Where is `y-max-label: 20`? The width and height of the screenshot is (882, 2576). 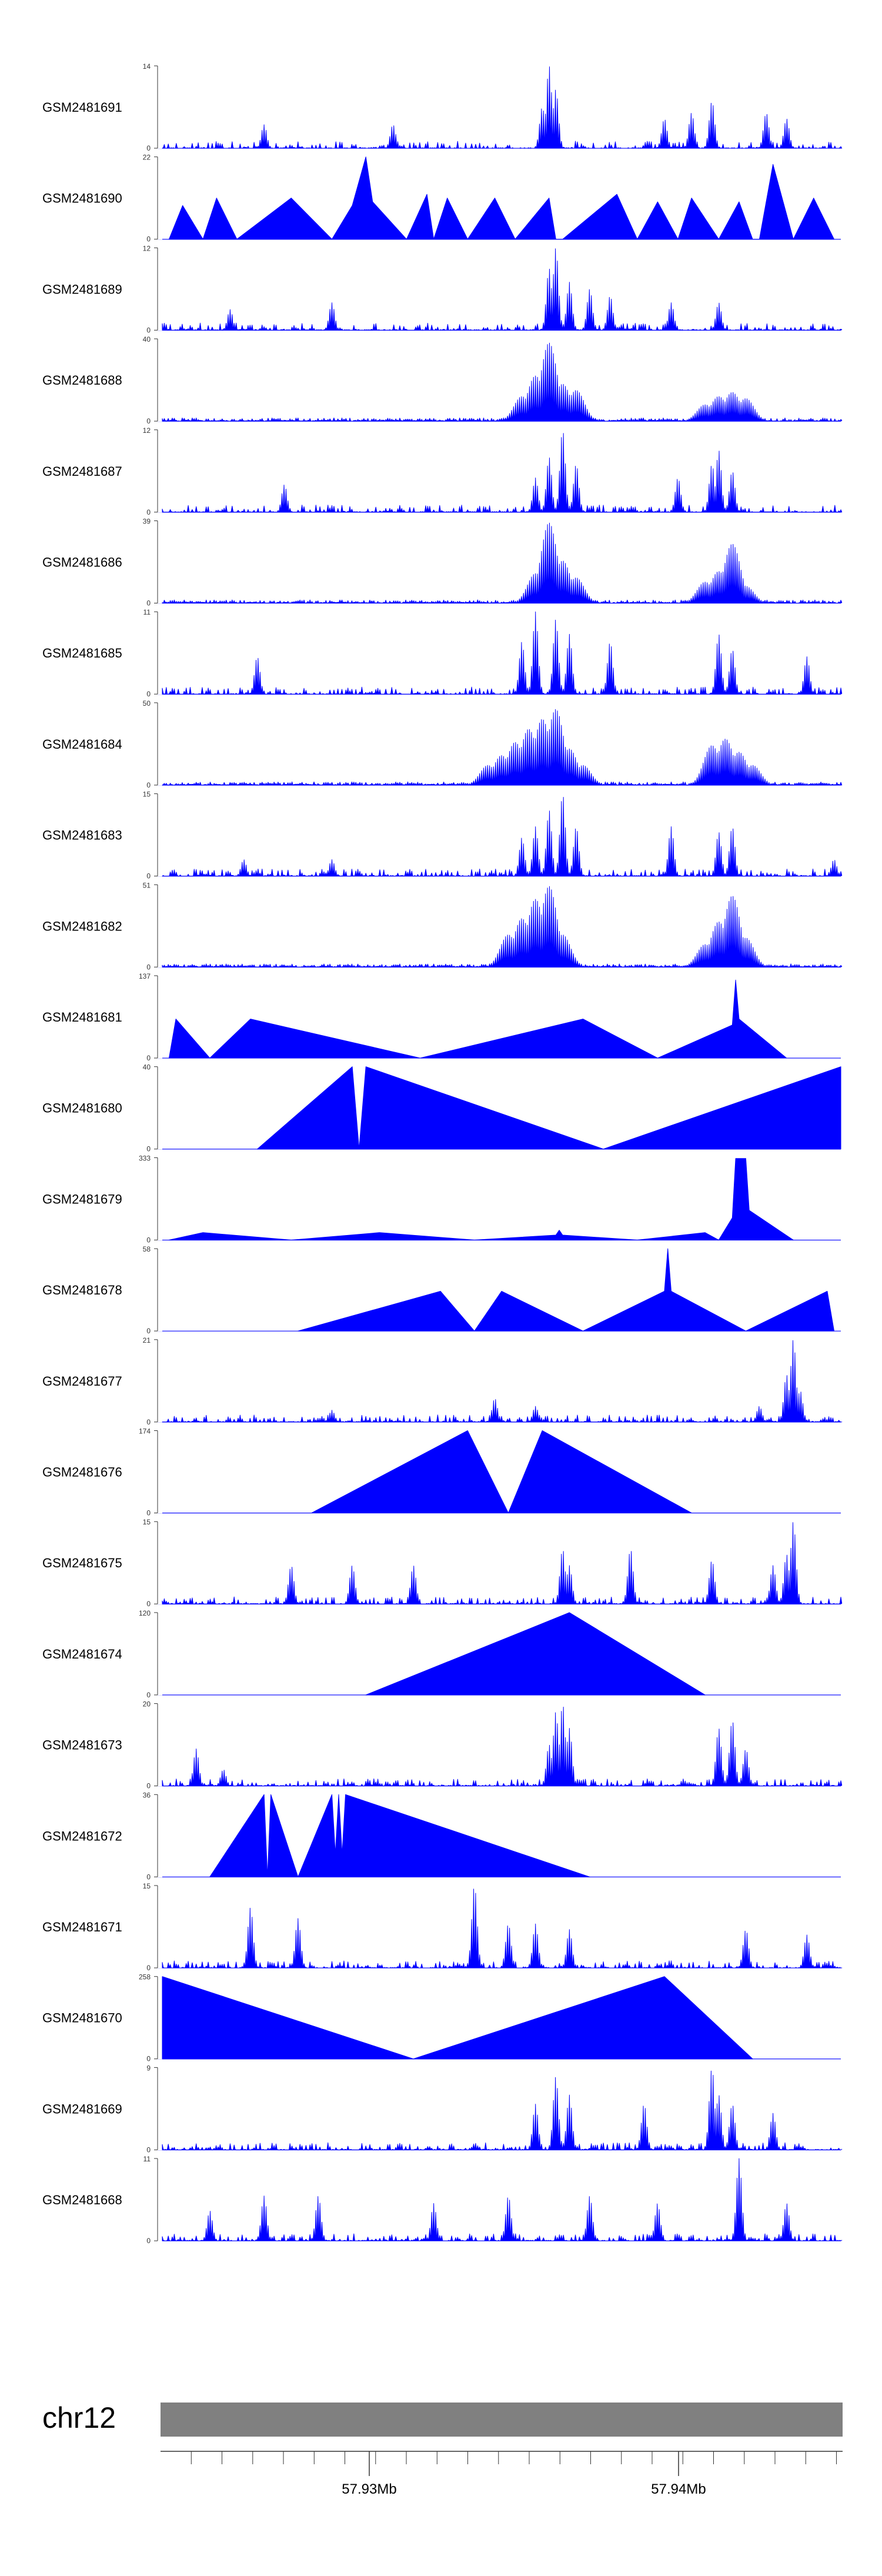
y-max-label: 20 is located at coordinates (147, 1704).